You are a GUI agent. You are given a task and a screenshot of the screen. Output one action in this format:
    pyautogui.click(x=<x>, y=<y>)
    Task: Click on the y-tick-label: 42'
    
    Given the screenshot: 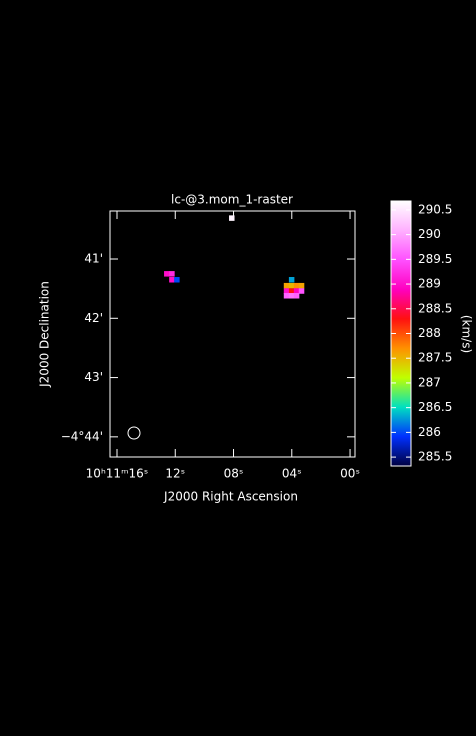 What is the action you would take?
    pyautogui.click(x=93, y=318)
    